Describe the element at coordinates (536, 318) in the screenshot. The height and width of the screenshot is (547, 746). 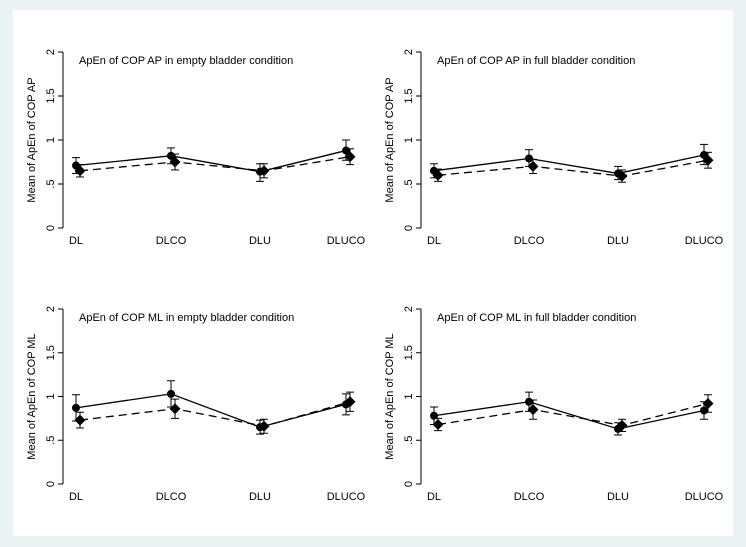
I see `panel-title: ApEn of COP ML in full bladder condition` at that location.